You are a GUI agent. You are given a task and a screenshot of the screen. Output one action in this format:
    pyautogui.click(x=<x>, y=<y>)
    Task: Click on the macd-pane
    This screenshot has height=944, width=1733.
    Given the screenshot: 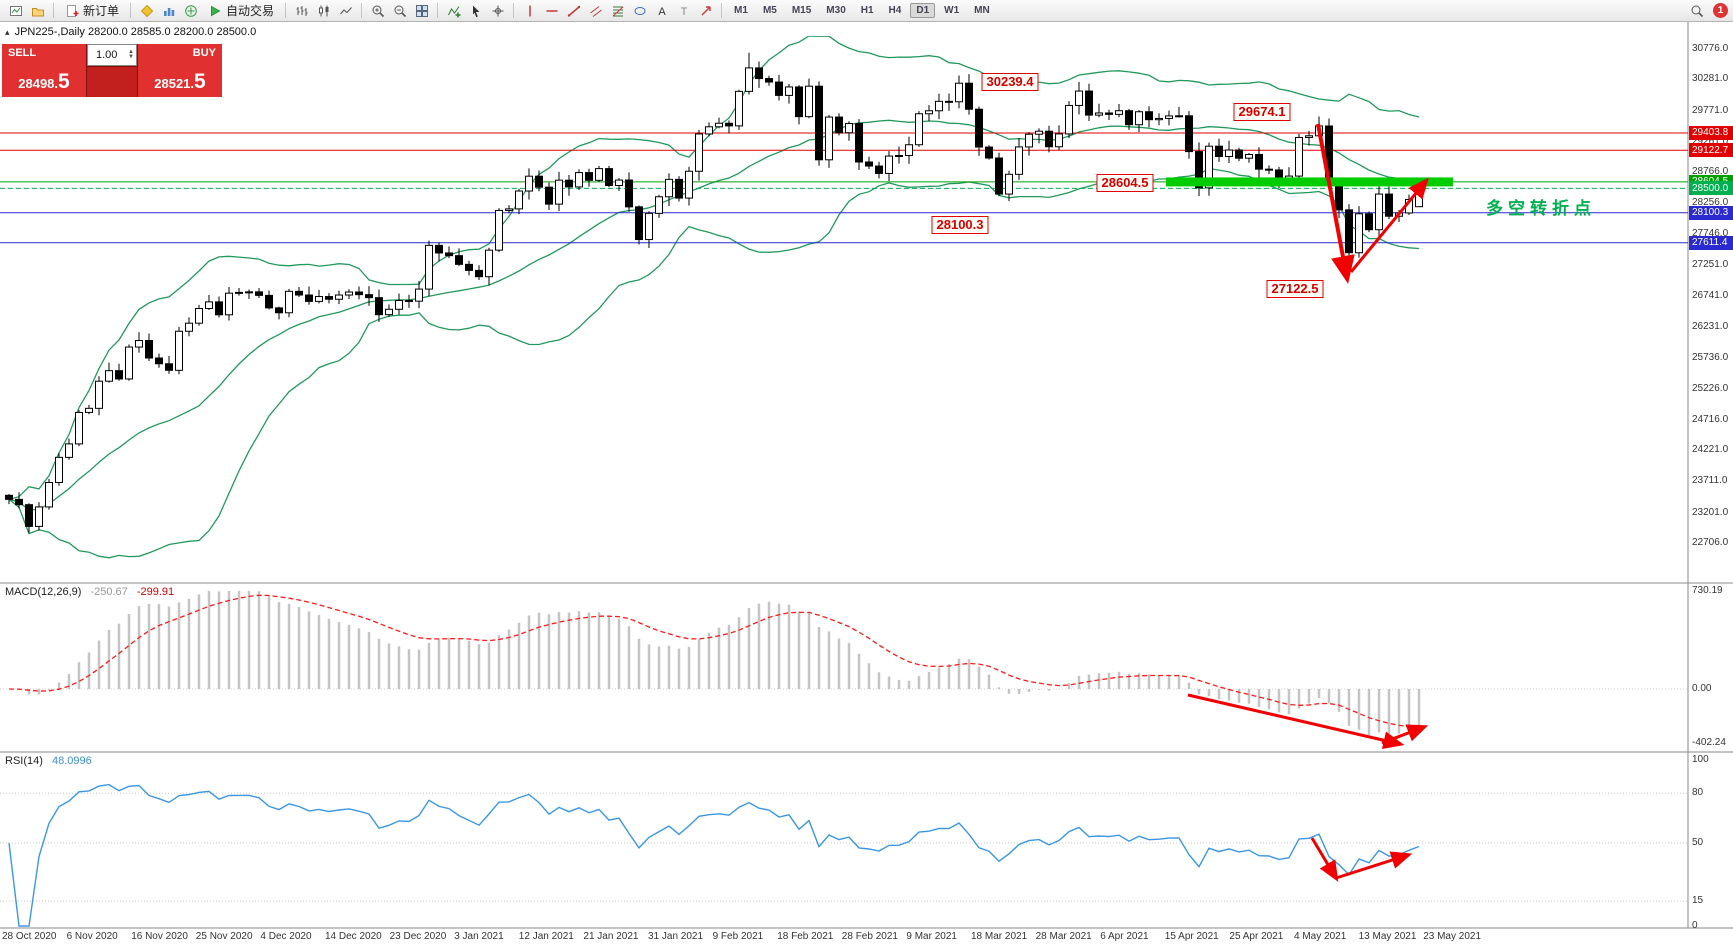 What is the action you would take?
    pyautogui.click(x=714, y=663)
    